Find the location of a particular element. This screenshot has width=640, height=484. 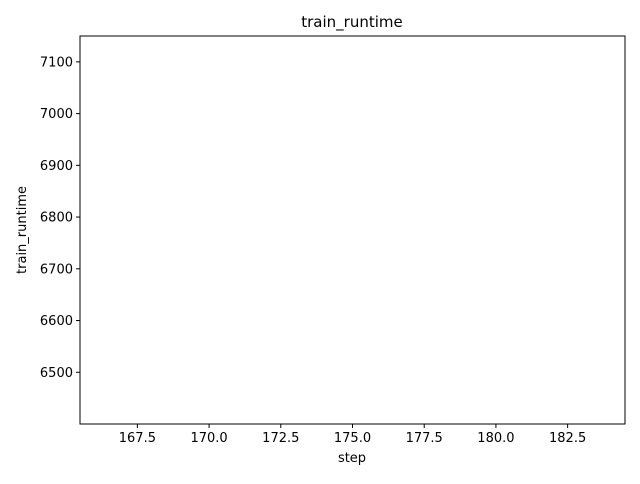

x-axis-label: step is located at coordinates (352, 458).